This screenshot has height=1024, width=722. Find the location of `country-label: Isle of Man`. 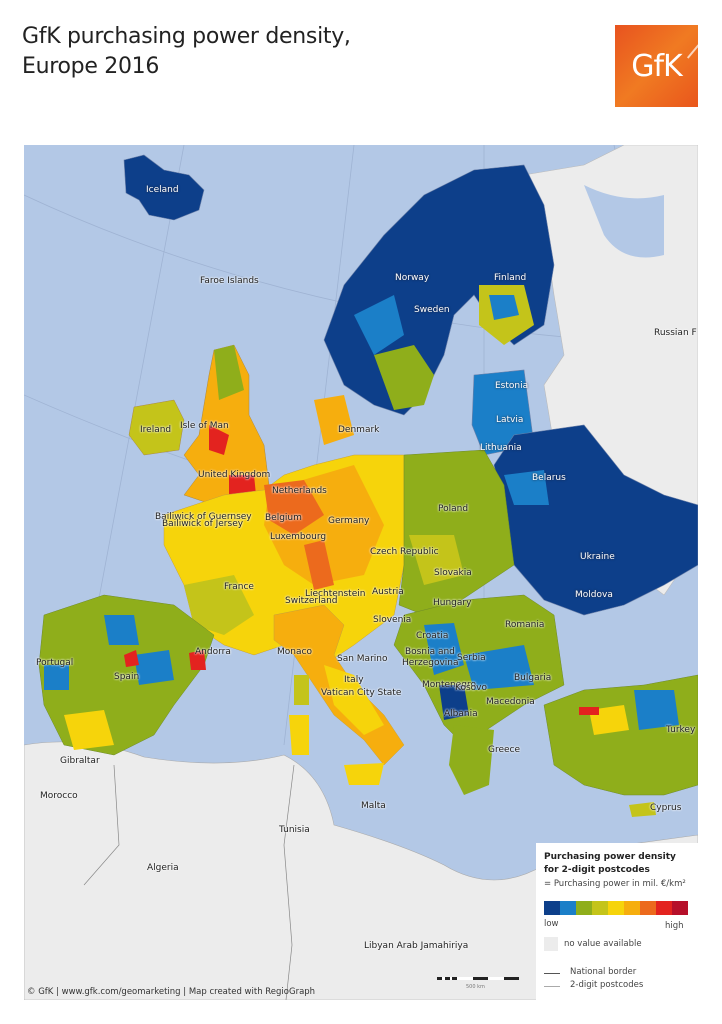

country-label: Isle of Man is located at coordinates (204, 426).